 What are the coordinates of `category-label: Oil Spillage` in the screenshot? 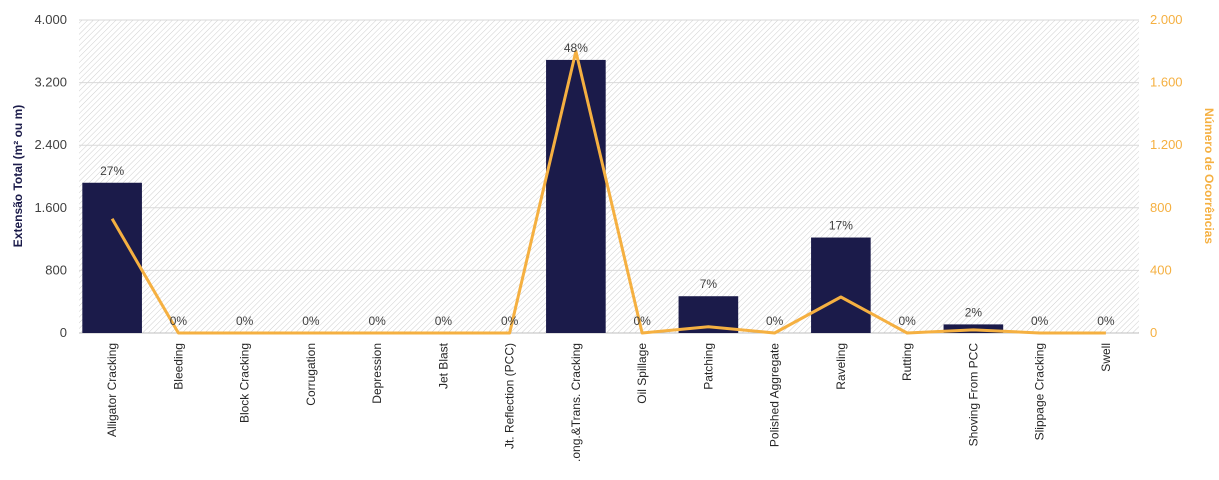 It's located at (642, 373).